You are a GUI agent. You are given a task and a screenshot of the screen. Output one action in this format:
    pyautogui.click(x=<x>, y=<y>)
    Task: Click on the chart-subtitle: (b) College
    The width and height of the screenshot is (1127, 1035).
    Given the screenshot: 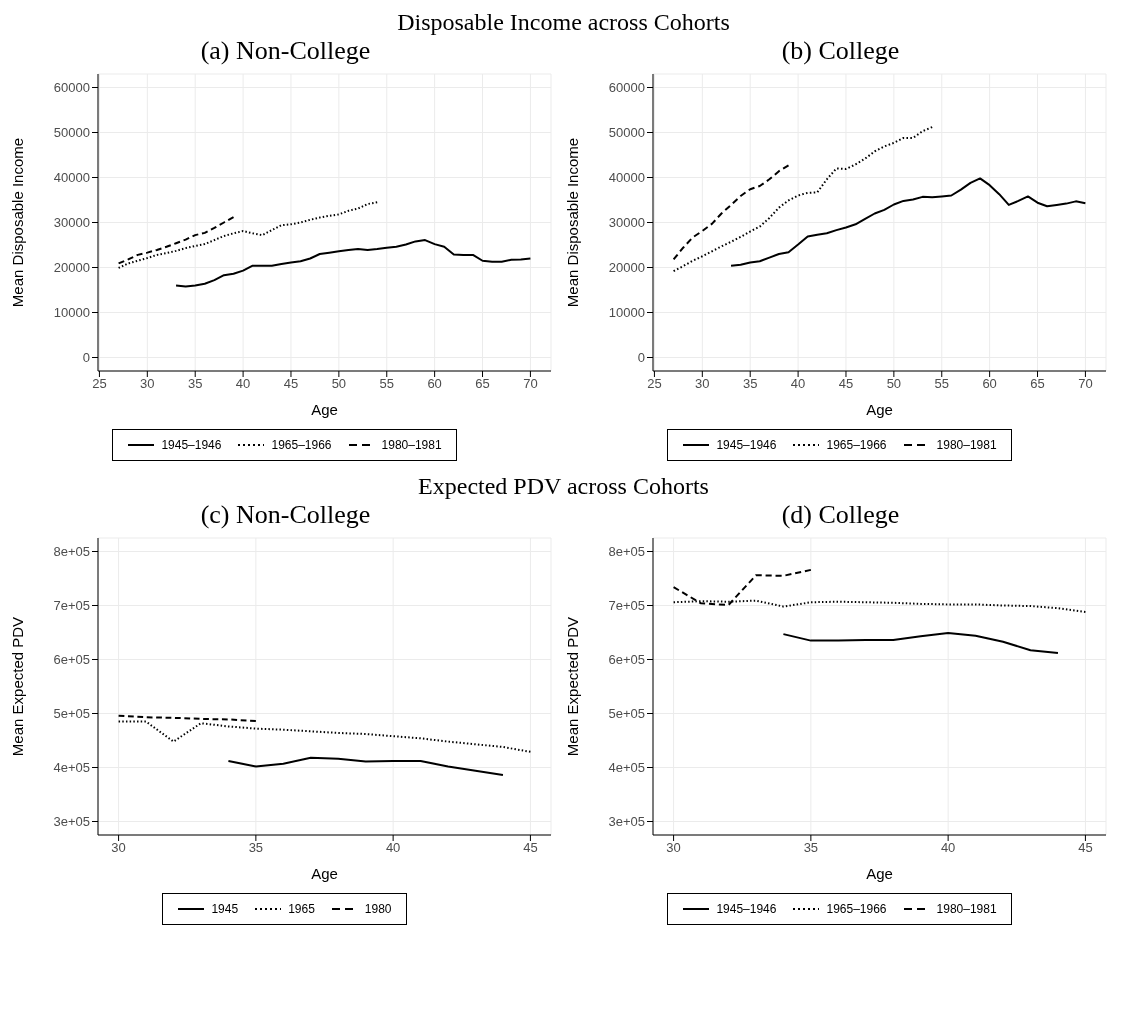 What is the action you would take?
    pyautogui.click(x=840, y=51)
    